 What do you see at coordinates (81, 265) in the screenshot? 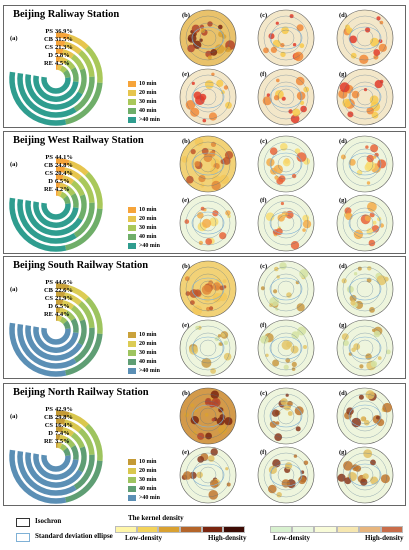
I see `station-title: Beijing South Railway Station` at bounding box center [81, 265].